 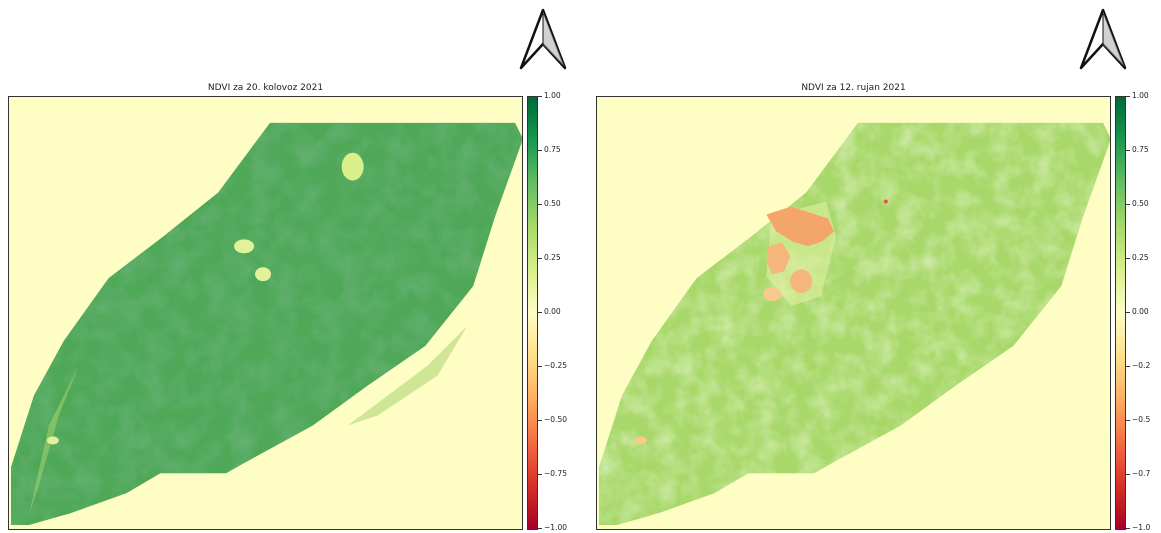 What do you see at coordinates (265, 88) in the screenshot?
I see `map-title: NDVI za 20. kolovoz 2021` at bounding box center [265, 88].